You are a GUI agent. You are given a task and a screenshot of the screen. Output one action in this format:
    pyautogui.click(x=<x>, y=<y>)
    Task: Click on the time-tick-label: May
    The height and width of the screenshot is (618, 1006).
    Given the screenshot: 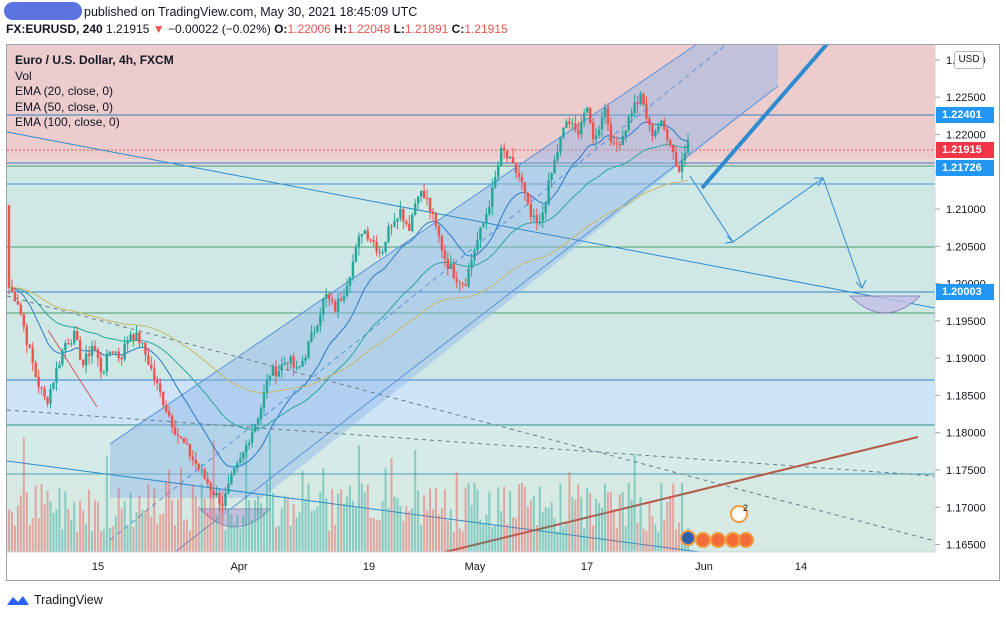 What is the action you would take?
    pyautogui.click(x=475, y=567)
    